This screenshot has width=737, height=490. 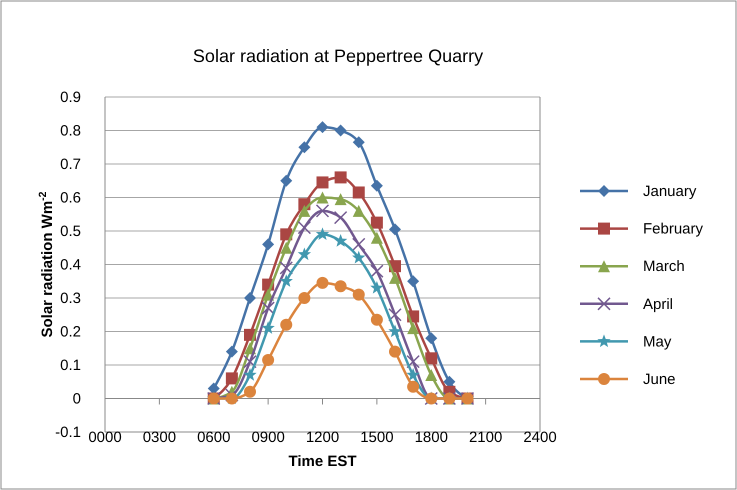 What do you see at coordinates (68, 432) in the screenshot?
I see `y-tick-label: -0.1` at bounding box center [68, 432].